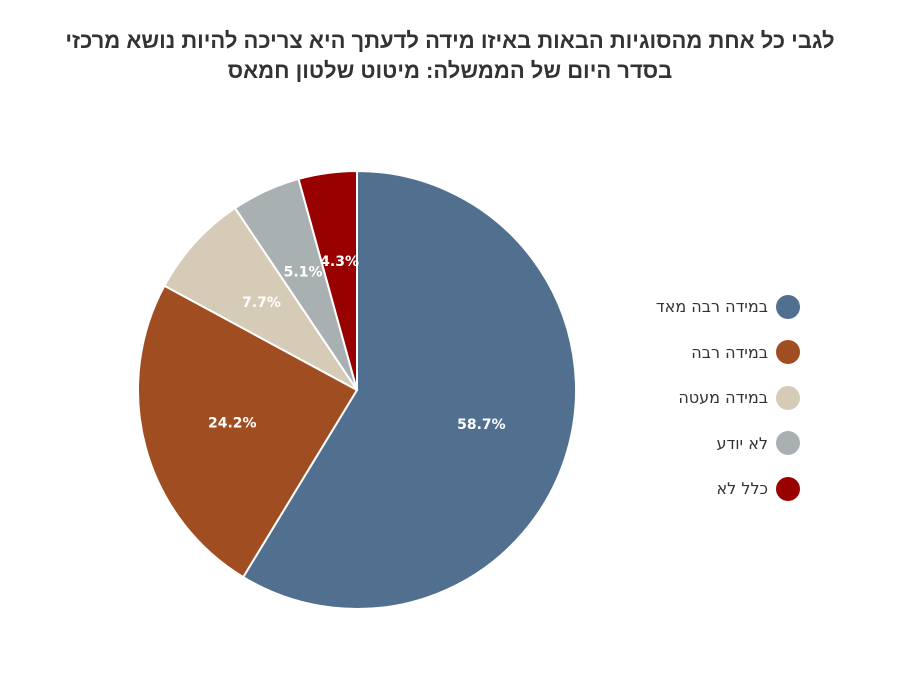 The image size is (900, 700). Describe the element at coordinates (450, 70) in the screenshot. I see `chart-title-line-2: בסדר היום של הממשלה: מיטוט שלטון חמאס` at that location.